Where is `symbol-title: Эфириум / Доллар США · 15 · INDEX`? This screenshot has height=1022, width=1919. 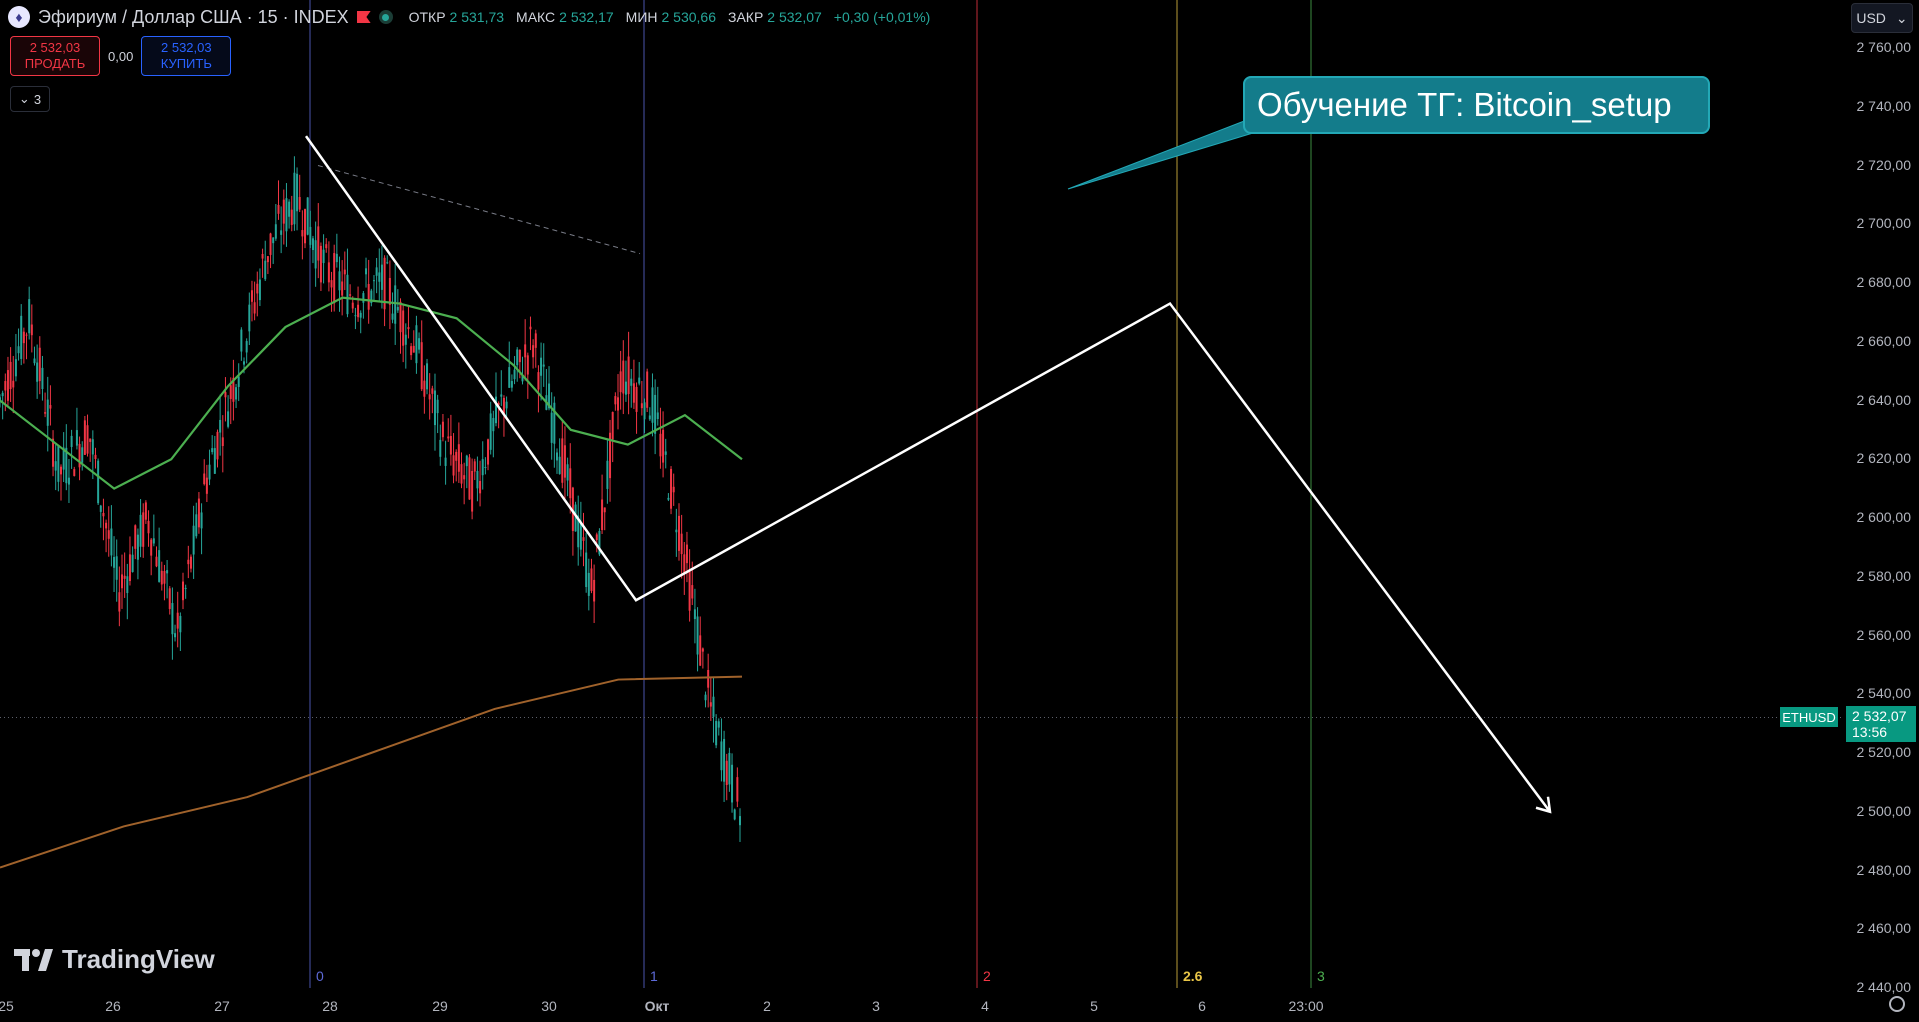
symbol-title: Эфириум / Доллар США · 15 · INDEX is located at coordinates (193, 16).